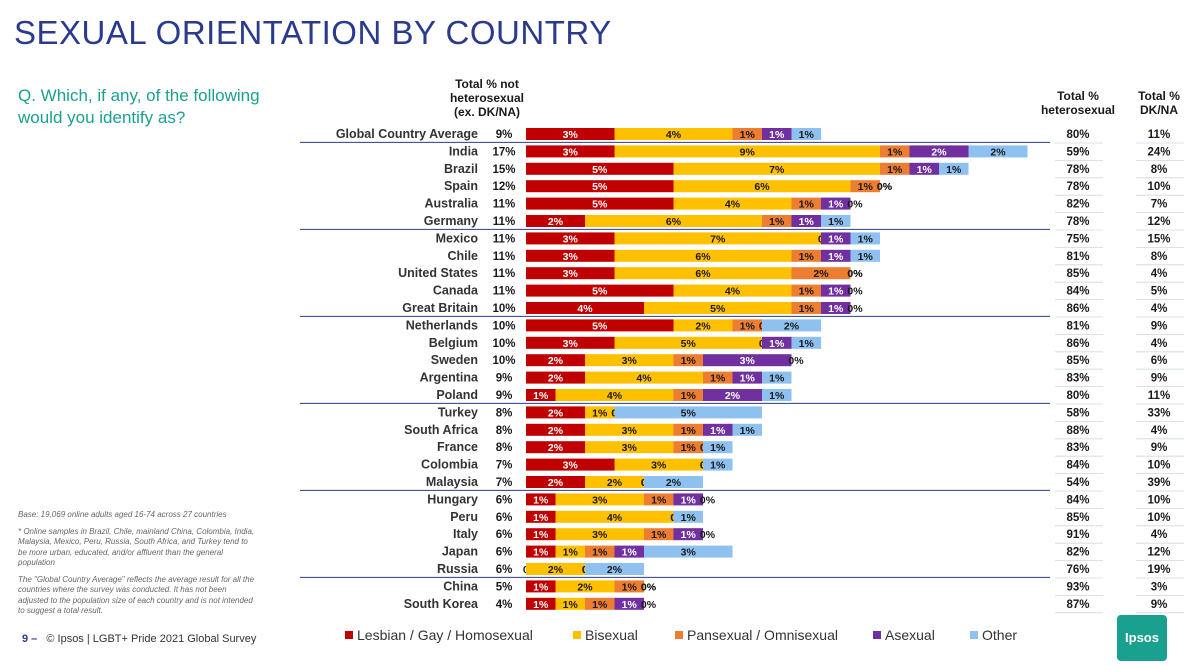  What do you see at coordinates (1159, 96) in the screenshot?
I see `header-dkna-line: Total %` at bounding box center [1159, 96].